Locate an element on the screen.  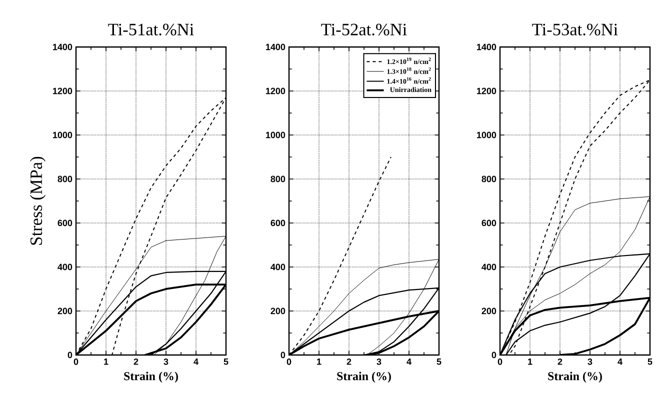
chart-title: Ti-52at.%Ni is located at coordinates (364, 30).